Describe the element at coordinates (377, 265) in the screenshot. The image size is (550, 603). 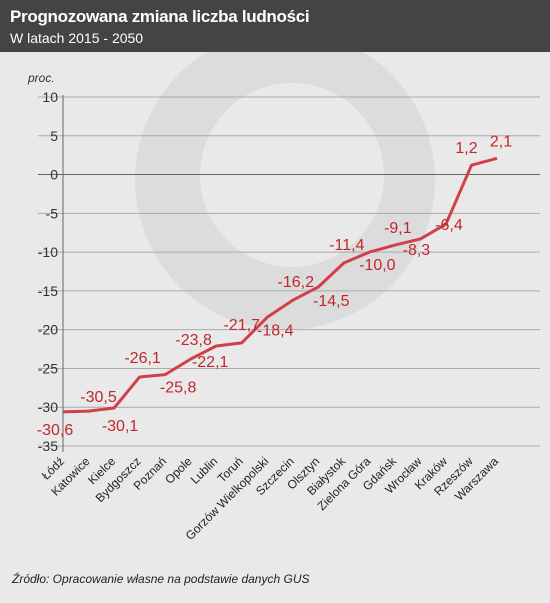
I see `data-label: -10,0` at that location.